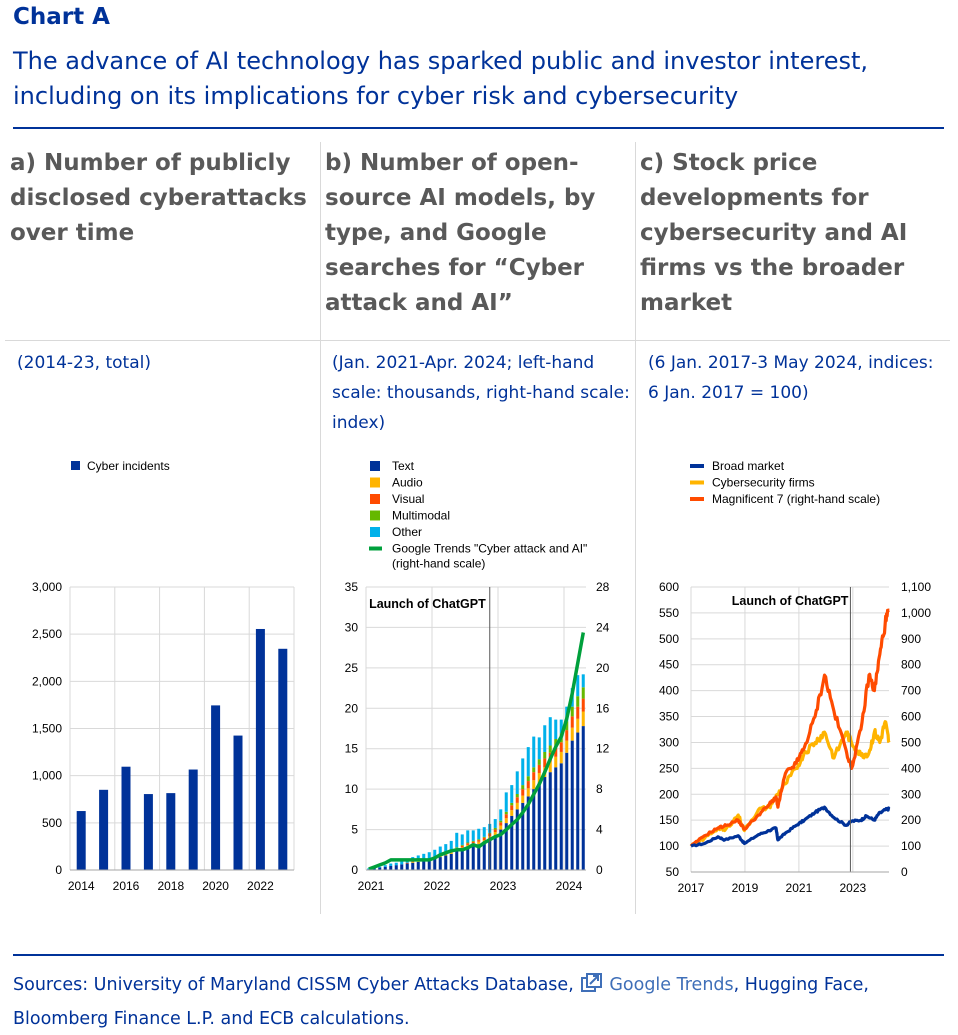 The width and height of the screenshot is (958, 1035). Describe the element at coordinates (489, 549) in the screenshot. I see `legend-label-line1: Google Trends "Cyber attack and AI"` at that location.